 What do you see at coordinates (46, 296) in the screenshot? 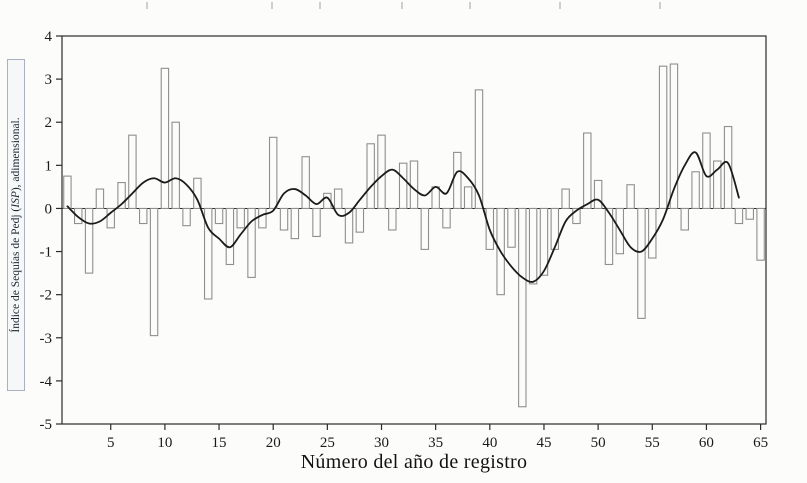
I see `y-tick-label: -2` at bounding box center [46, 296].